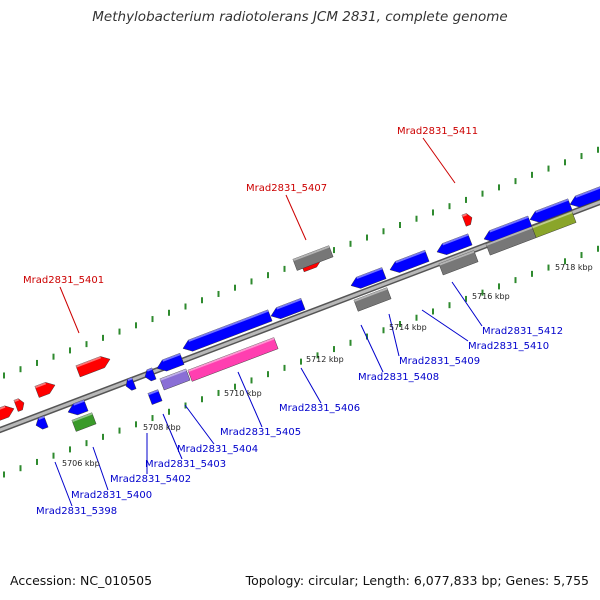 The width and height of the screenshot is (600, 600). What do you see at coordinates (173, 374) in the screenshot?
I see `gene-box-5404-shine` at bounding box center [173, 374].